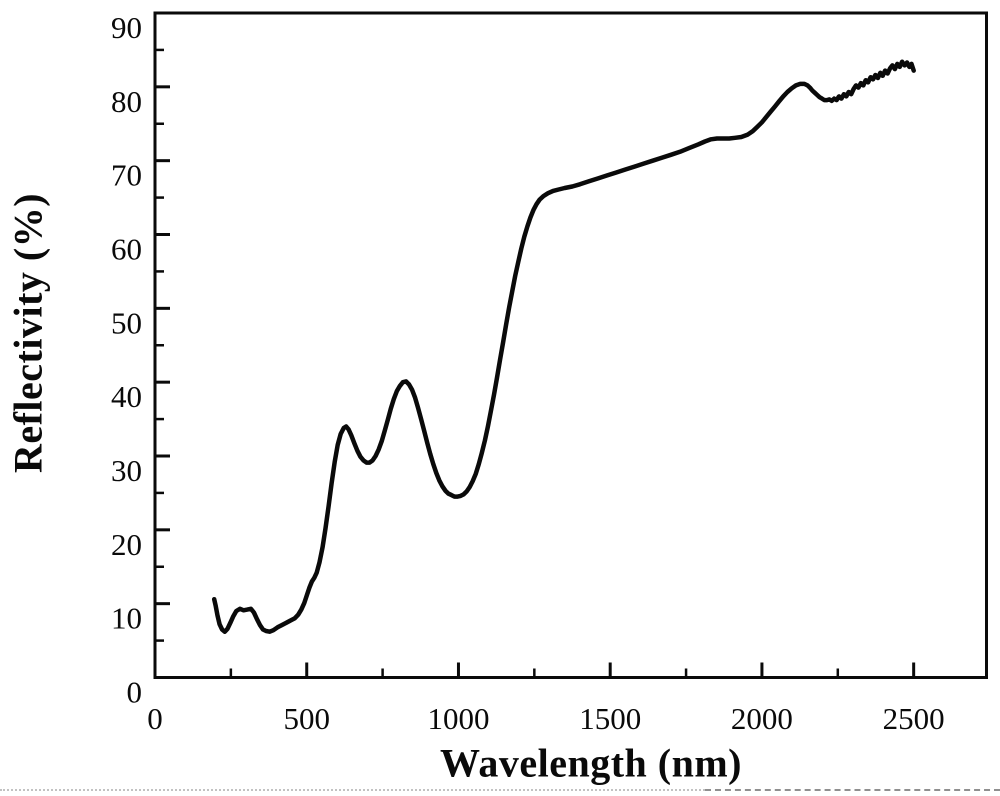 This screenshot has width=1000, height=796. I want to click on y-tick-label: 70, so click(126, 175).